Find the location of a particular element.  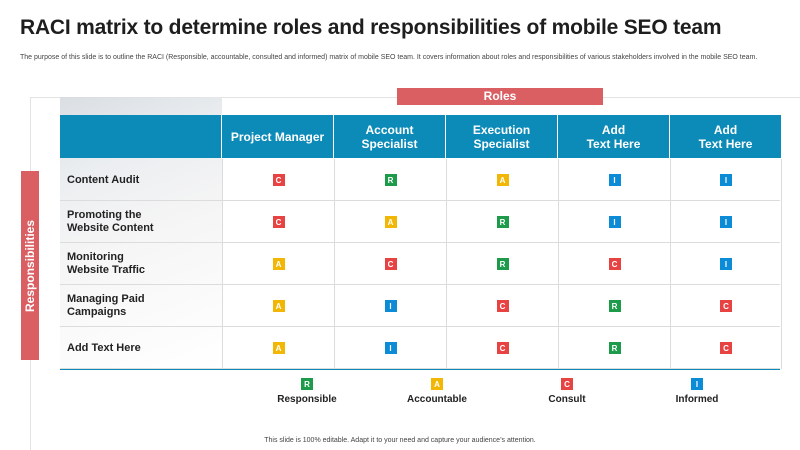

table-row: Content Audit C R A I I is located at coordinates (421, 180).